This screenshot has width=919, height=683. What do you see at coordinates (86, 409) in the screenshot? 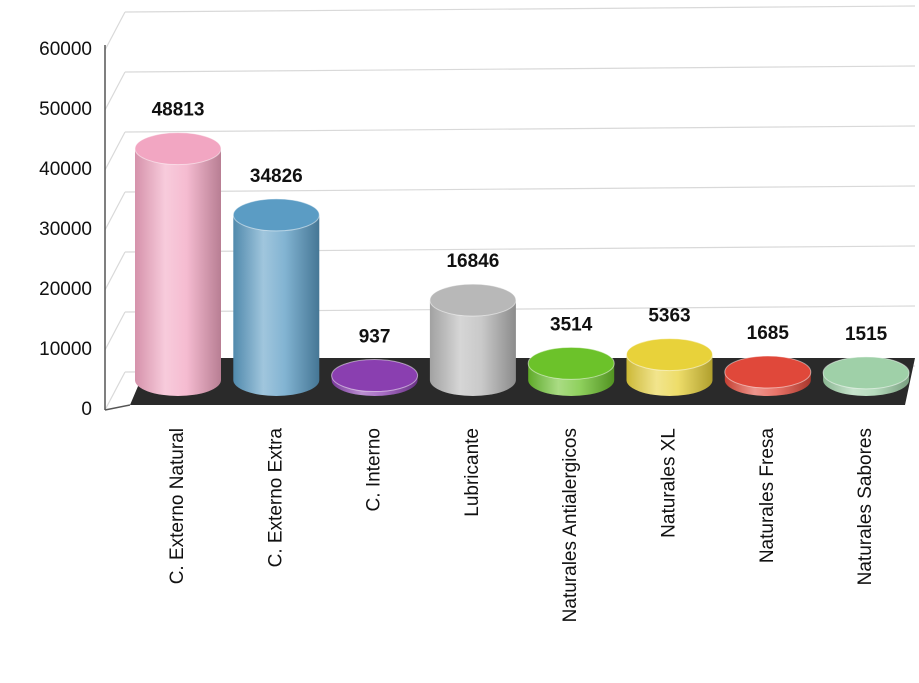
I see `y-tick-label: 0` at bounding box center [86, 409].